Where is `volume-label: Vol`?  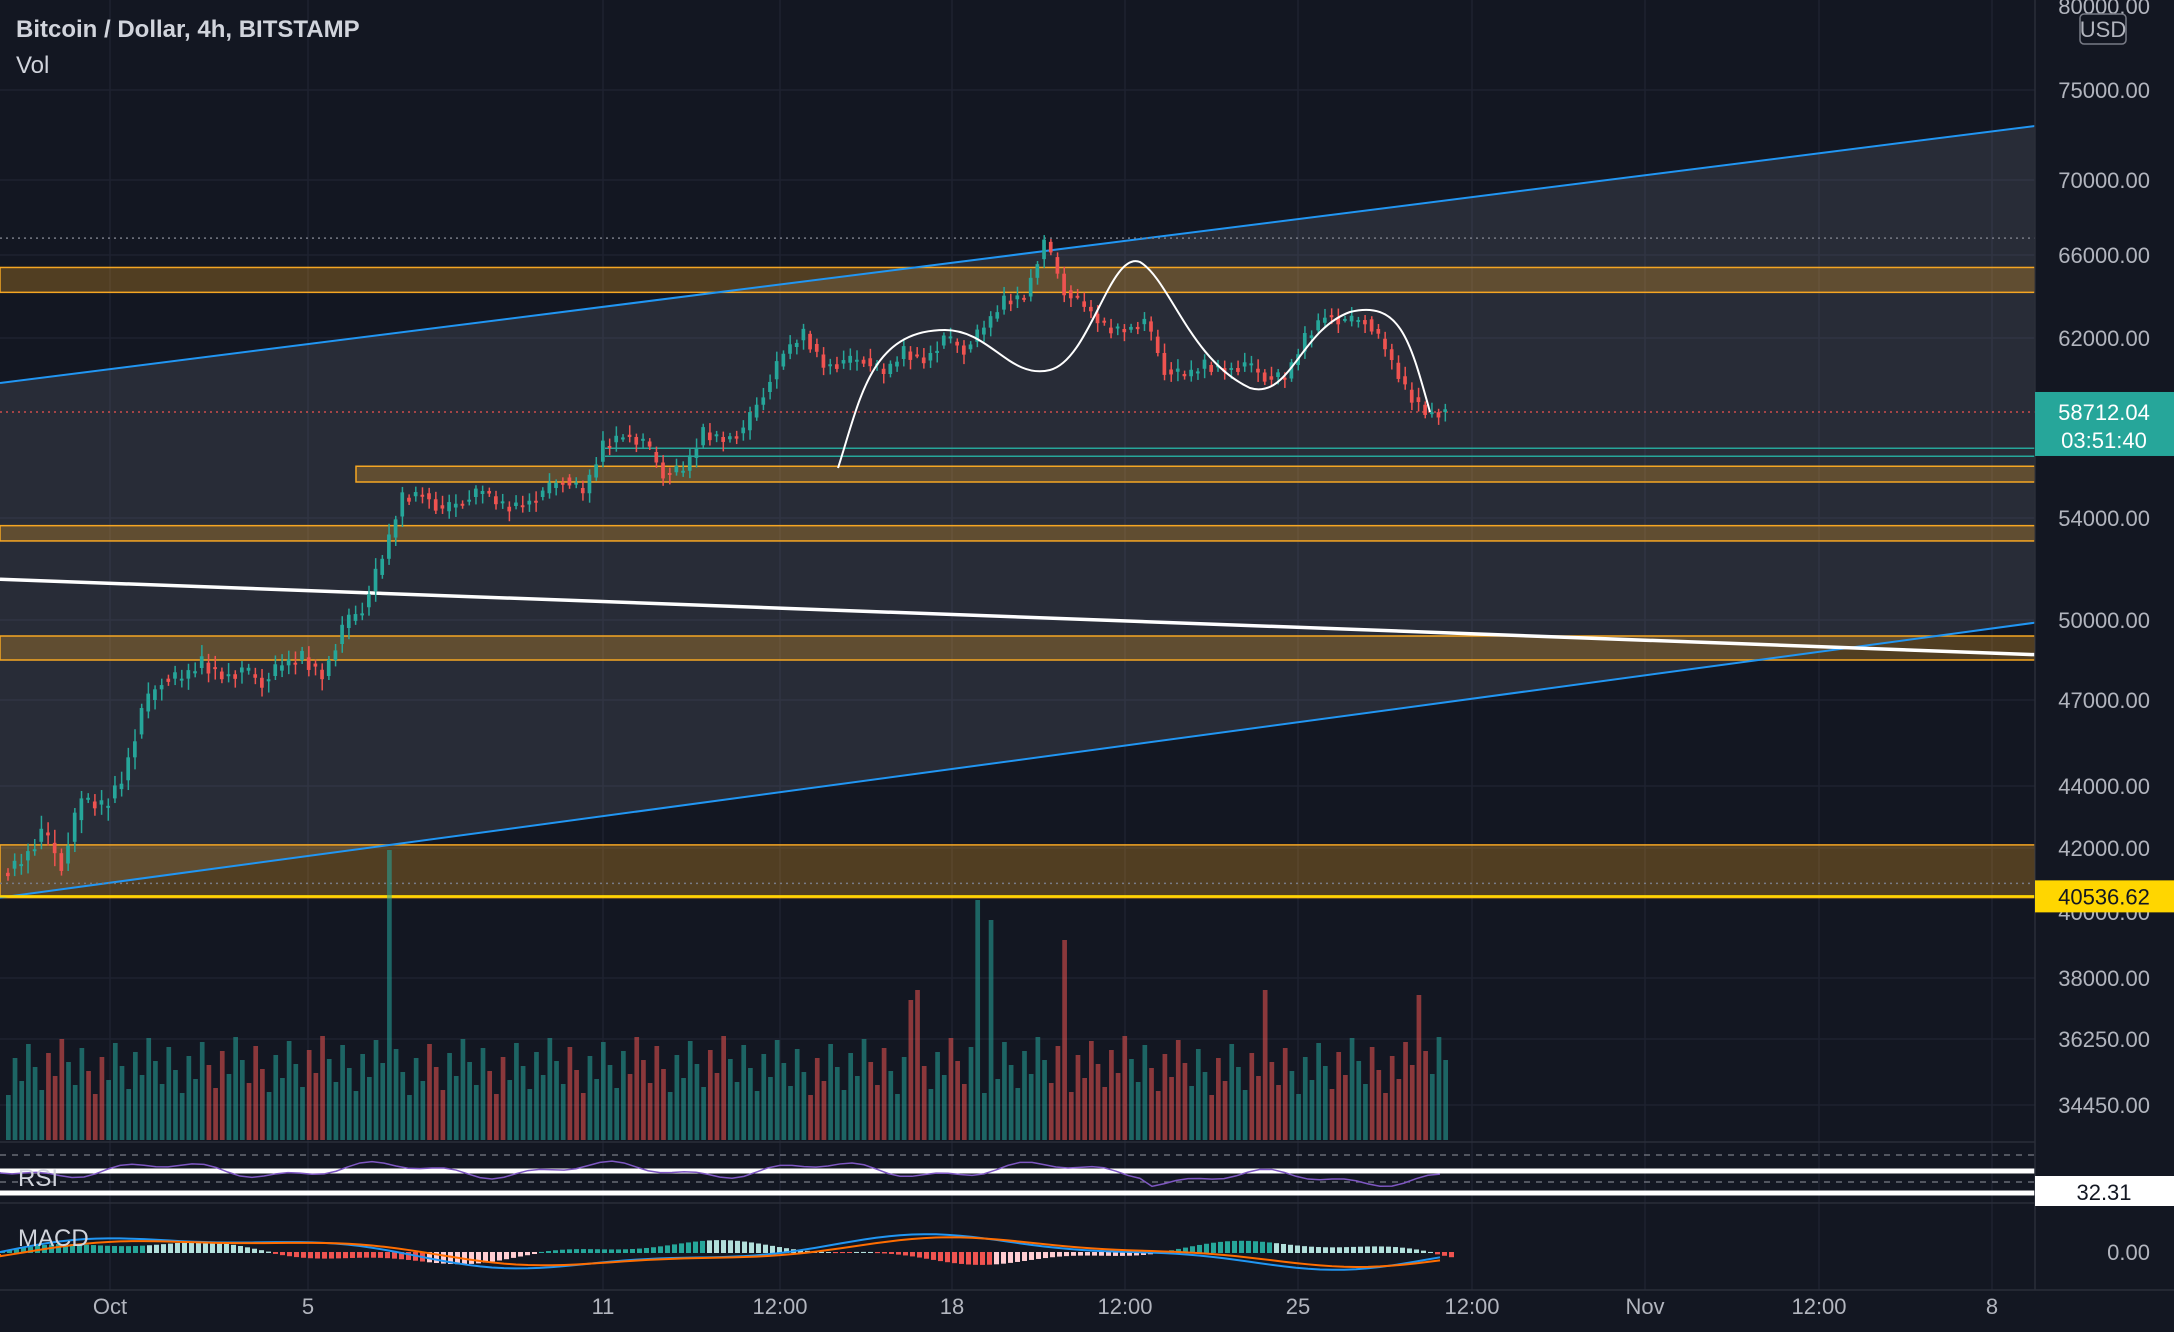
volume-label: Vol is located at coordinates (33, 65).